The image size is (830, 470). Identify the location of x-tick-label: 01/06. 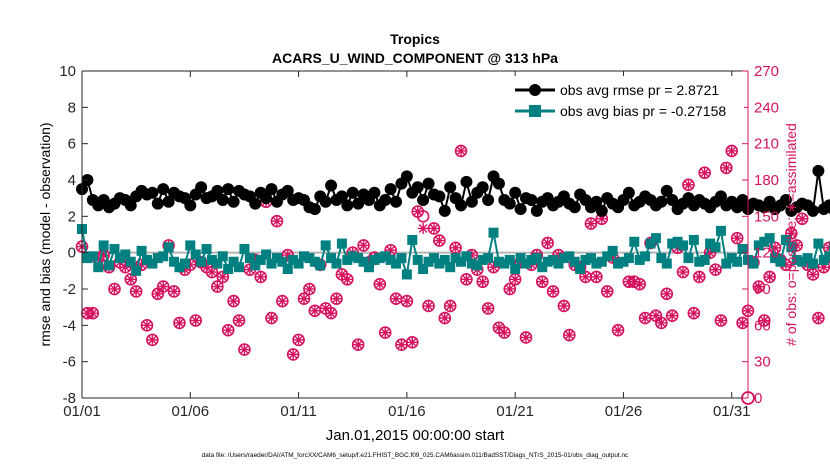
(191, 411).